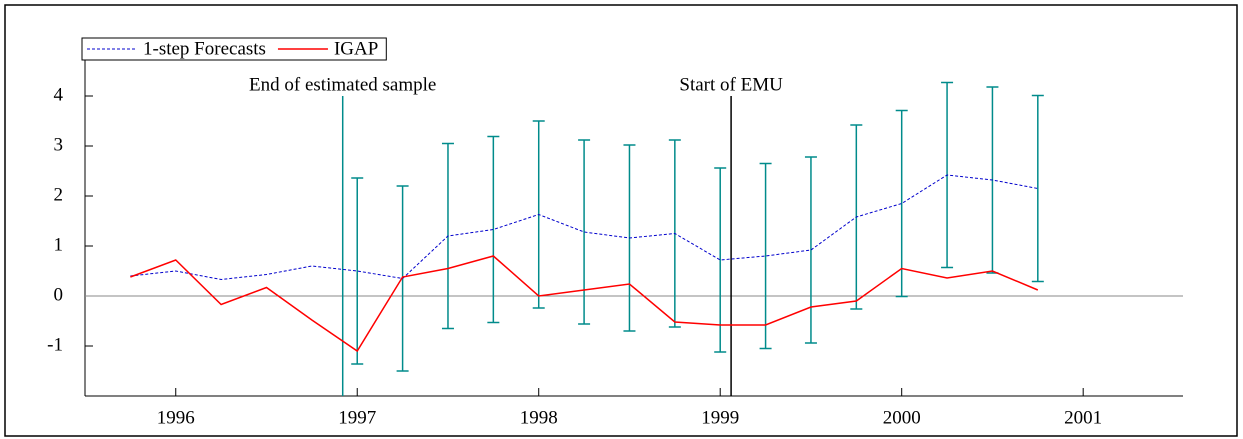 The width and height of the screenshot is (1243, 439). Describe the element at coordinates (176, 417) in the screenshot. I see `x-tick-label: 1996` at that location.